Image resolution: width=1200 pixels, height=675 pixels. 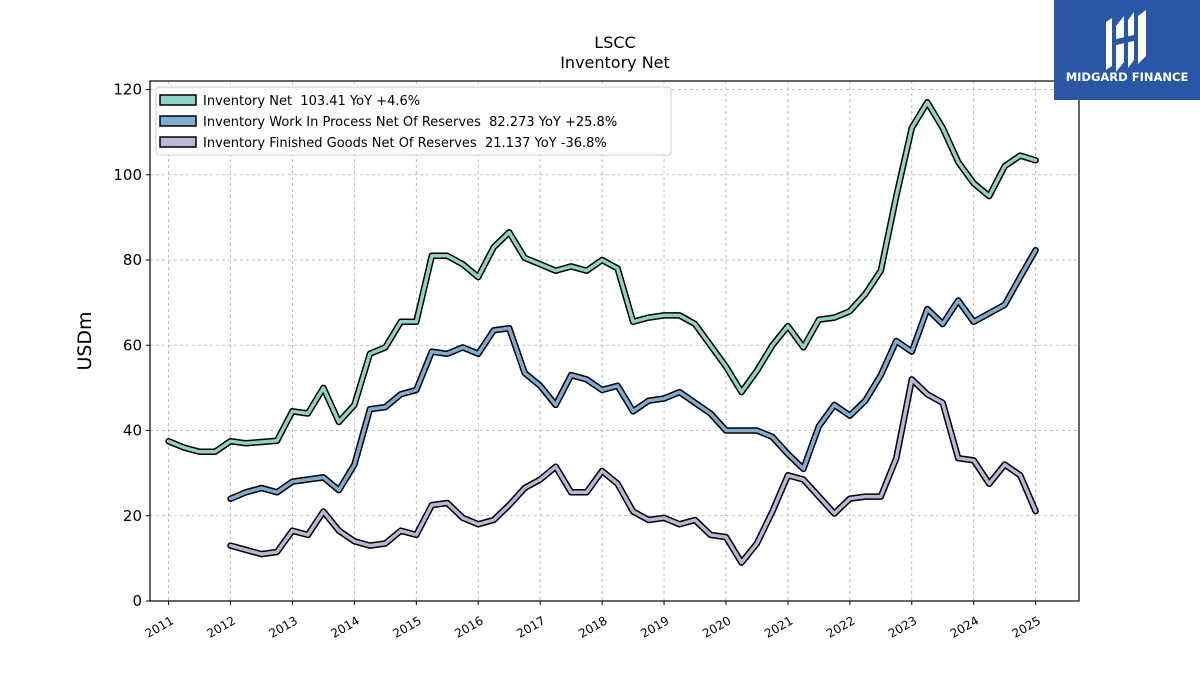 I want to click on x-tick-label: 2025, so click(x=1026, y=626).